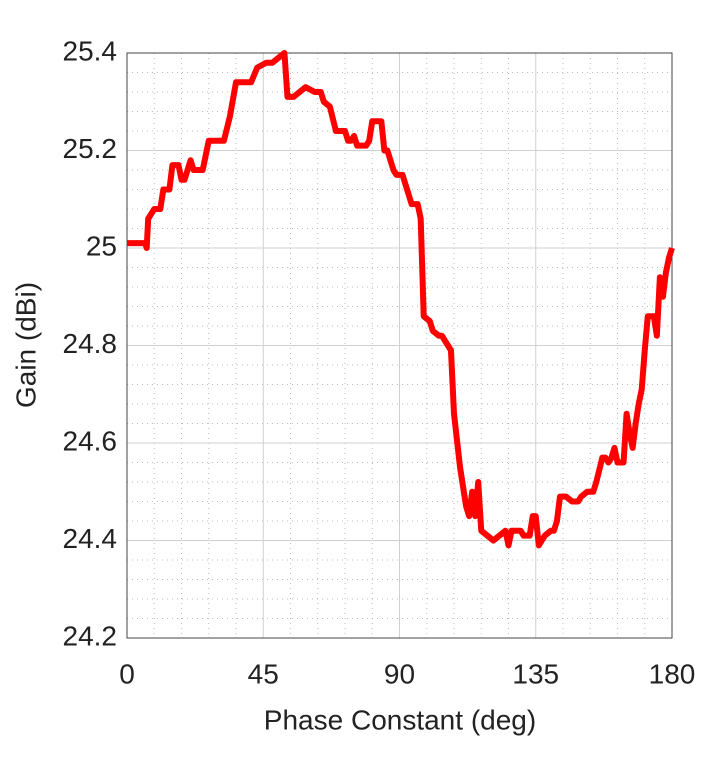 The height and width of the screenshot is (758, 719). What do you see at coordinates (25, 345) in the screenshot?
I see `y-axis-label: Gain (dBi)` at bounding box center [25, 345].